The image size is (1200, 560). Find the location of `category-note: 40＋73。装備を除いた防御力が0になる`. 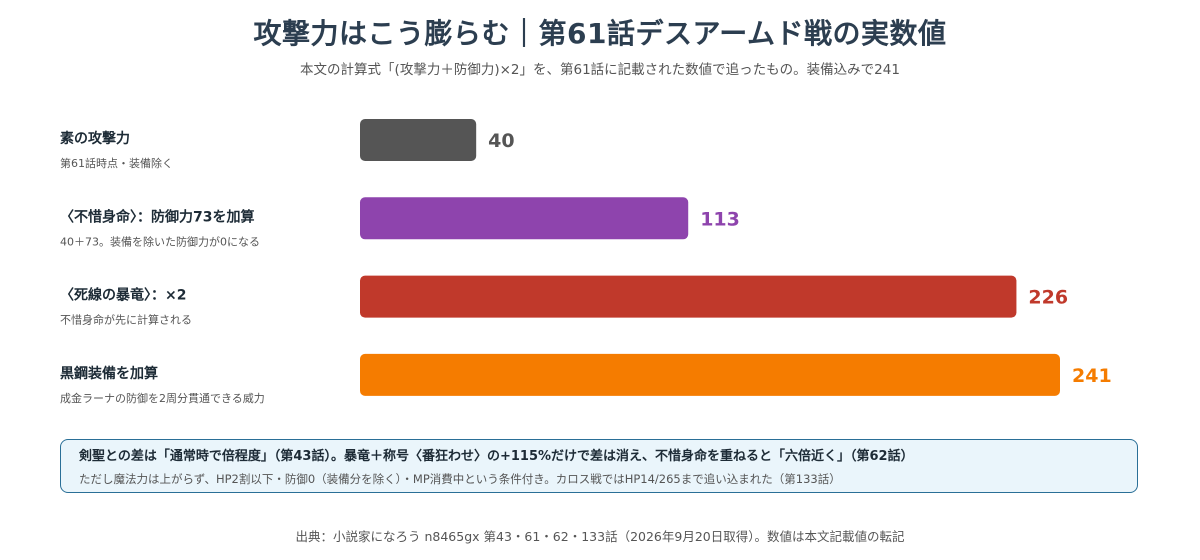

category-note: 40＋73。装備を除いた防御力が0になる is located at coordinates (160, 241).